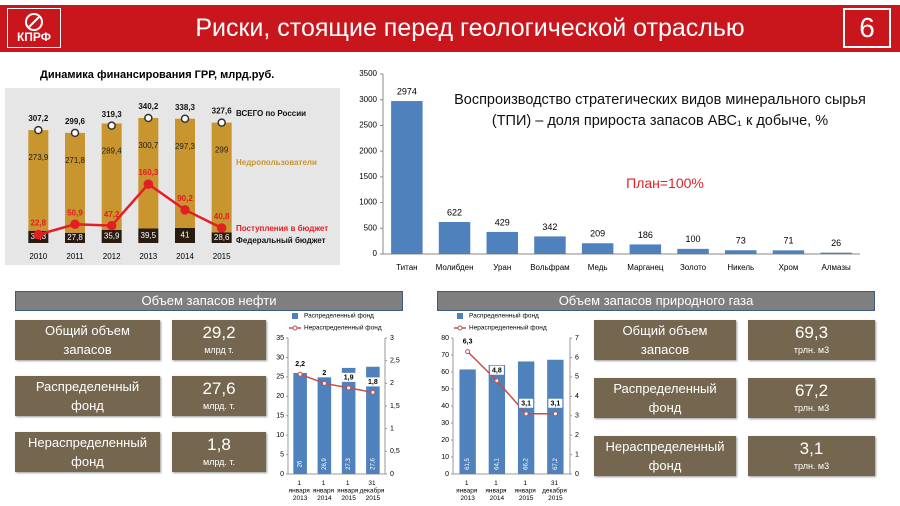 Image resolution: width=900 pixels, height=506 pixels. Describe the element at coordinates (395, 451) in the screenshot. I see `y2-tick-label: 0,5` at that location.